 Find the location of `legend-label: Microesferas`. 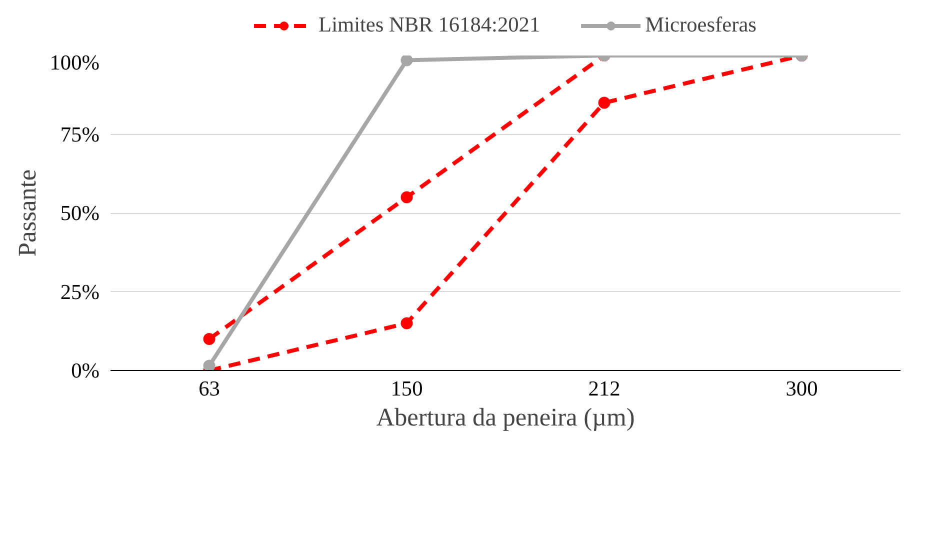

legend-label: Microesferas is located at coordinates (700, 25).